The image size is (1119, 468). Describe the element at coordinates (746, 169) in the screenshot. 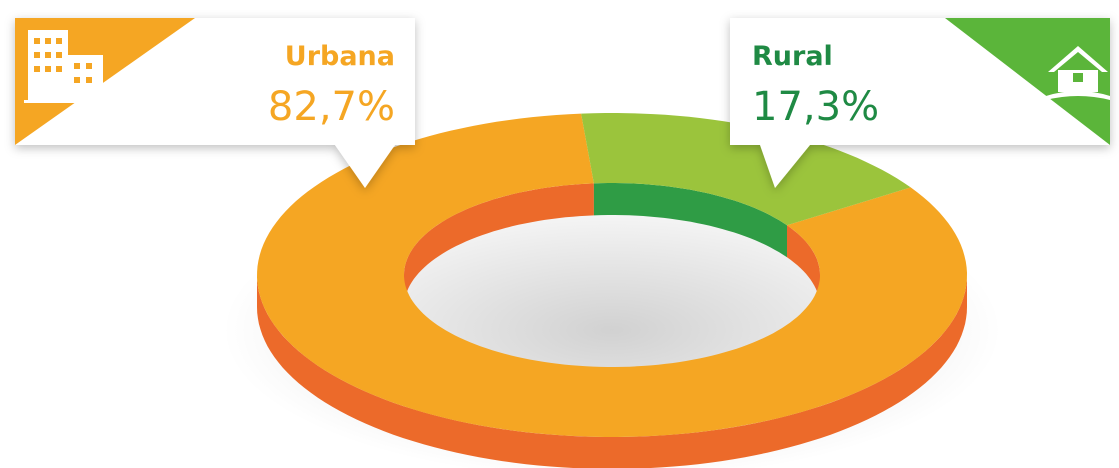

I see `segment` at that location.